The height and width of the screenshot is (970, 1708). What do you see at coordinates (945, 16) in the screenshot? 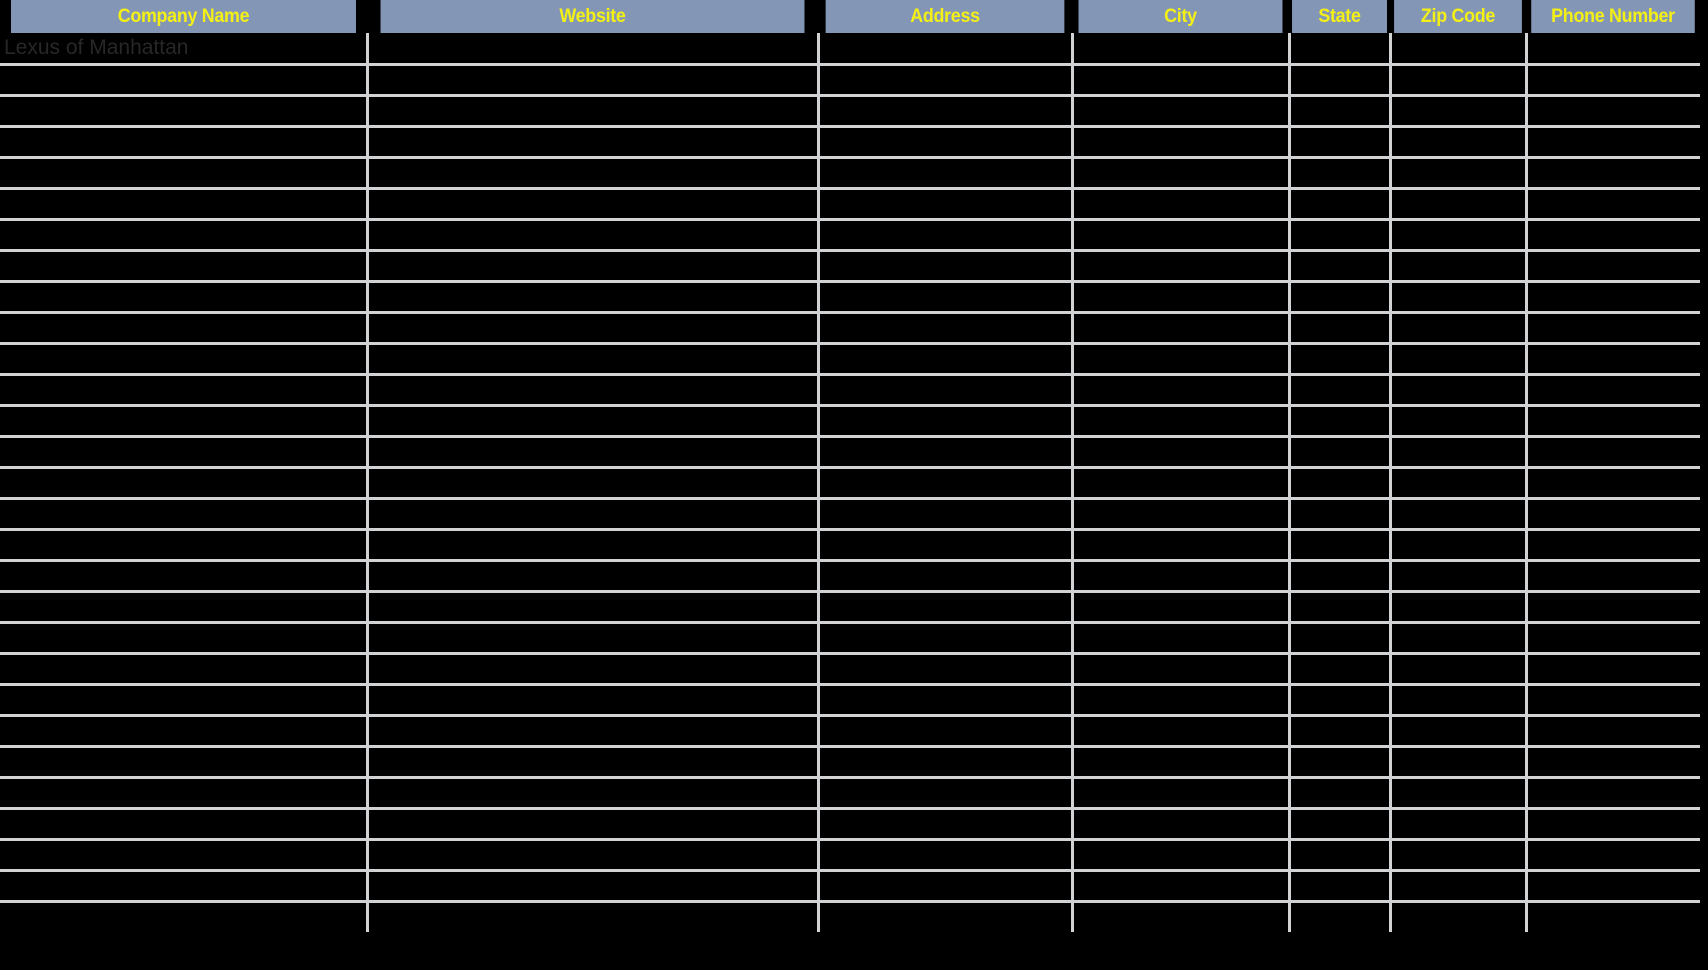
I see `column-header-address: Address` at bounding box center [945, 16].